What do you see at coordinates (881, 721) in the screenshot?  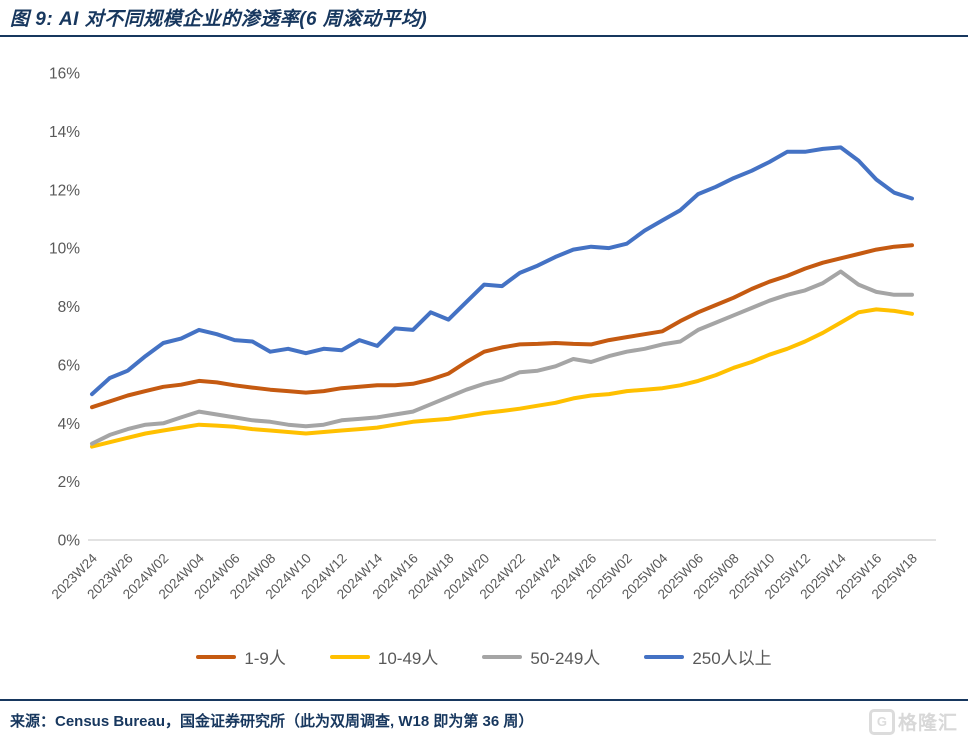 I see `gelonghui-logo-icon: G` at bounding box center [881, 721].